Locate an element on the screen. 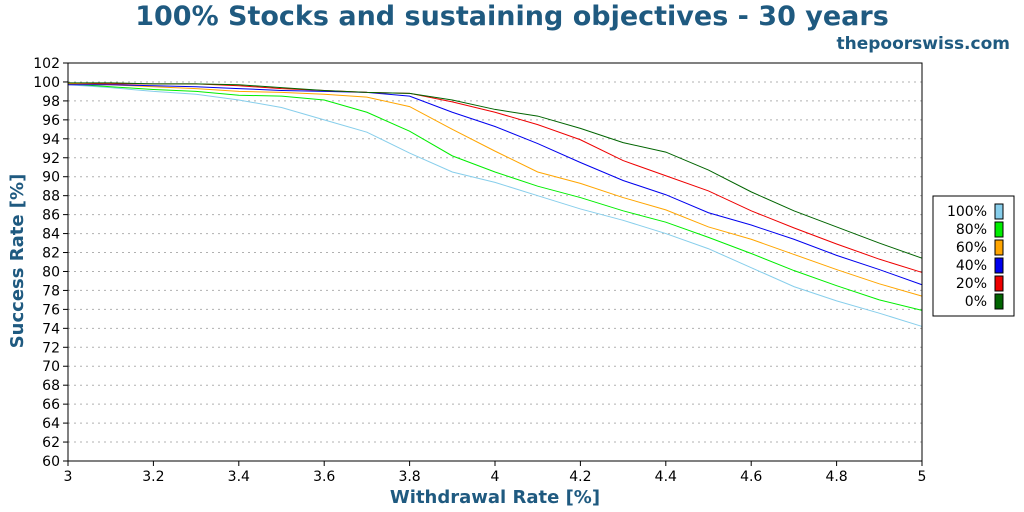 The height and width of the screenshot is (512, 1024). y-tick-label: 70 is located at coordinates (51, 367).